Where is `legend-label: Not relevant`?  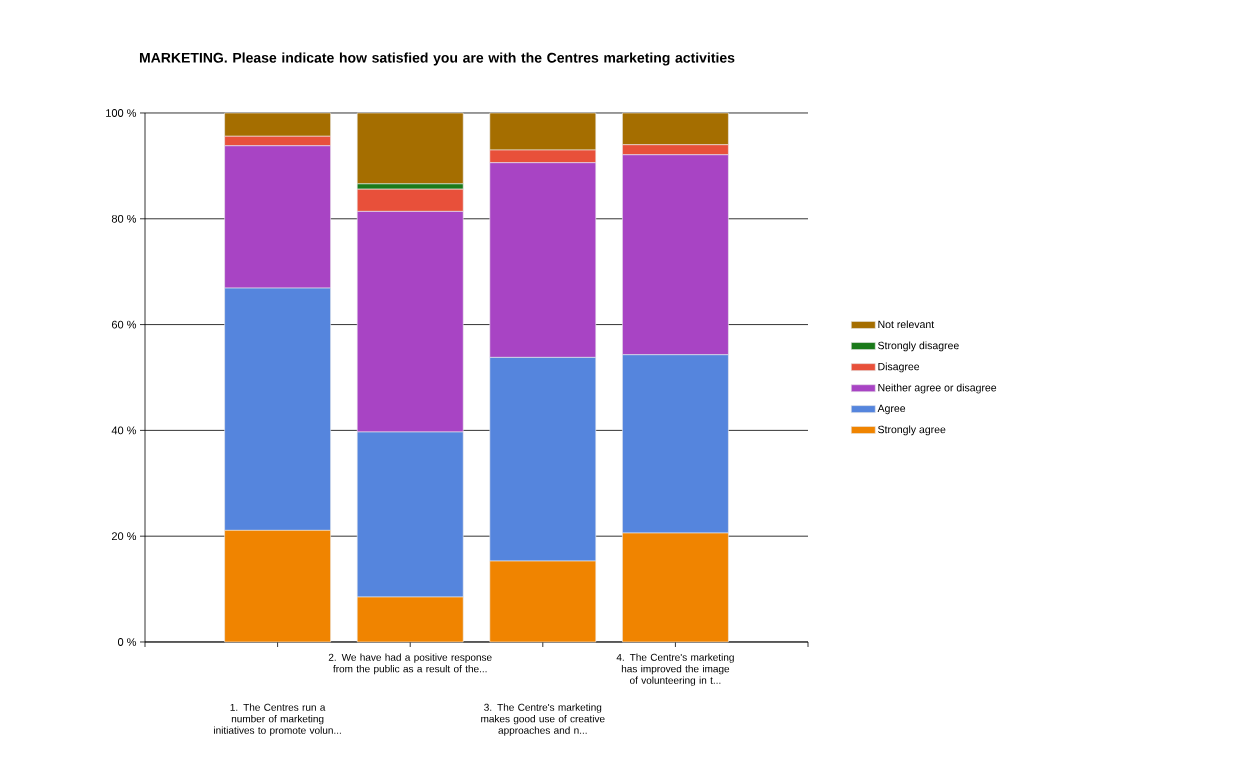 legend-label: Not relevant is located at coordinates (906, 324).